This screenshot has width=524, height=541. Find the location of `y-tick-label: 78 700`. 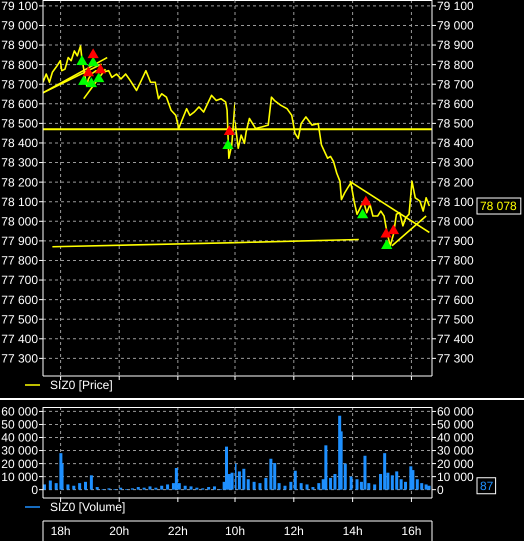

y-tick-label: 78 700 is located at coordinates (19, 84).